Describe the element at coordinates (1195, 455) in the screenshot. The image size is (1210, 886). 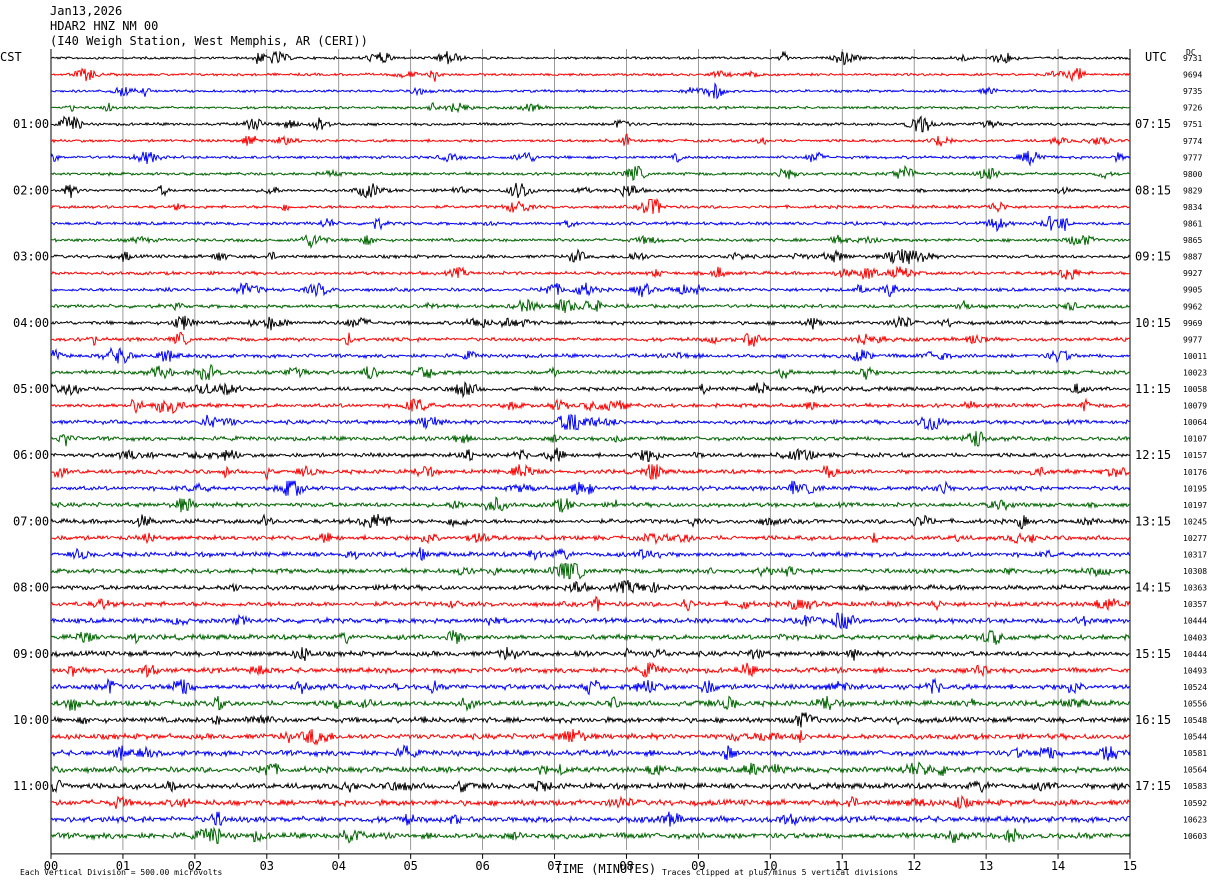
I see `dc-offset-label: 10157` at that location.